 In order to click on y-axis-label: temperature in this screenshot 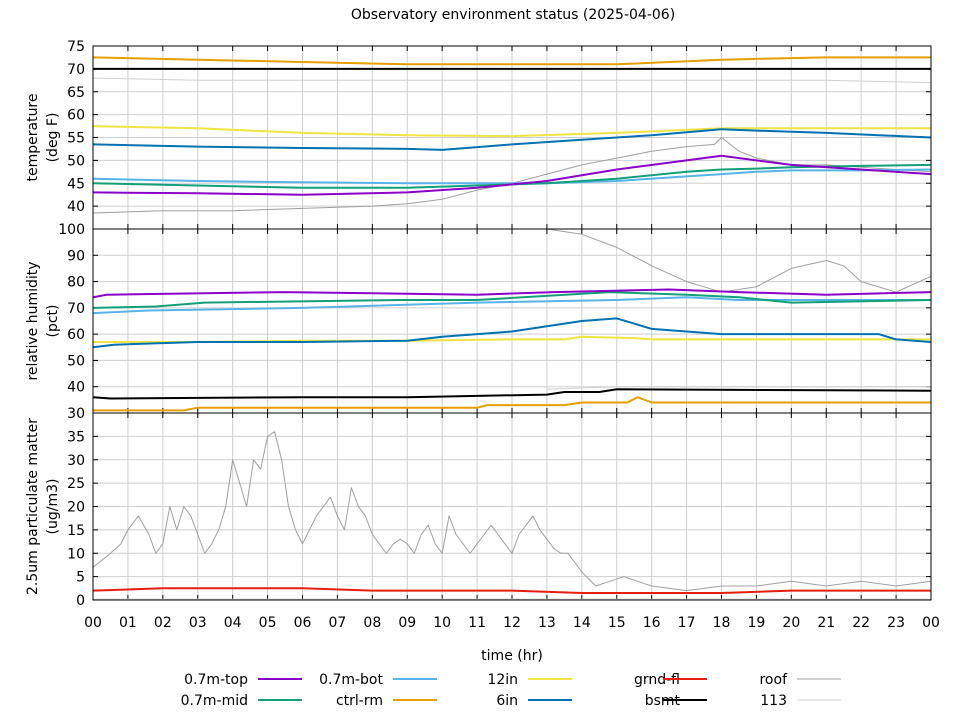, I will do `click(33, 138)`.